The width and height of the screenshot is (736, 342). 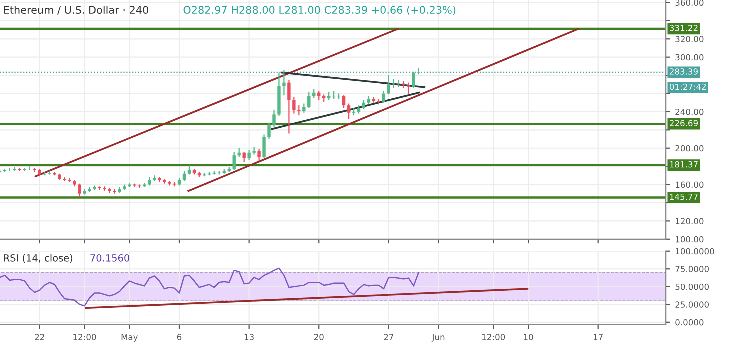 What do you see at coordinates (693, 269) in the screenshot?
I see `y-tick-label: 75.0000` at bounding box center [693, 269].